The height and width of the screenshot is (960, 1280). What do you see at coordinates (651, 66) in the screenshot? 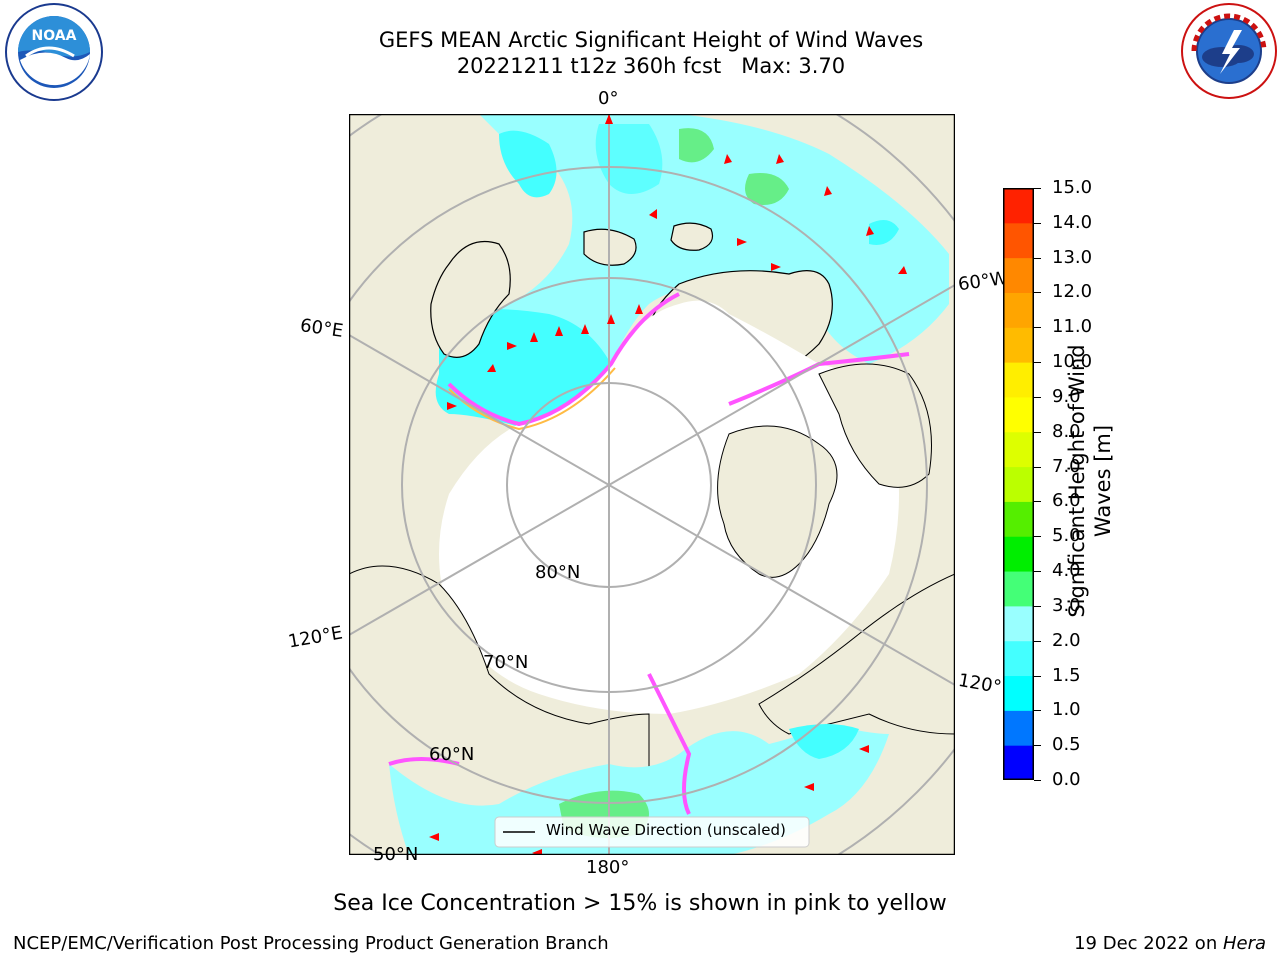
I see `chart-subtitle: 20221211 t12z 360h fcst Max: 3.70` at bounding box center [651, 66].